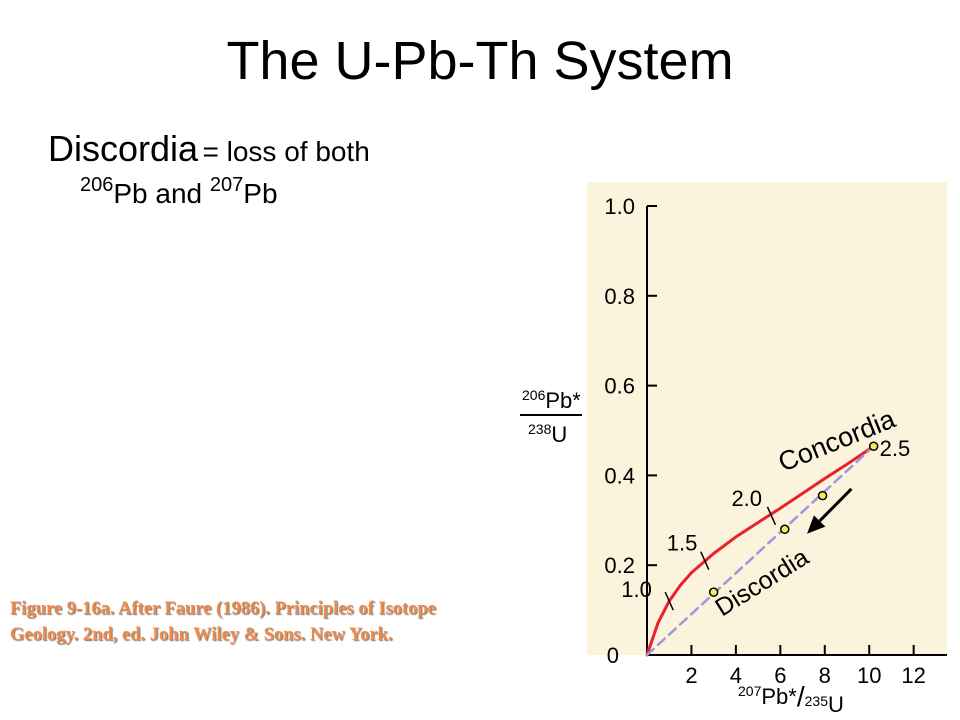  What do you see at coordinates (836, 704) in the screenshot?
I see `xlabel-den-symbol: U` at bounding box center [836, 704].